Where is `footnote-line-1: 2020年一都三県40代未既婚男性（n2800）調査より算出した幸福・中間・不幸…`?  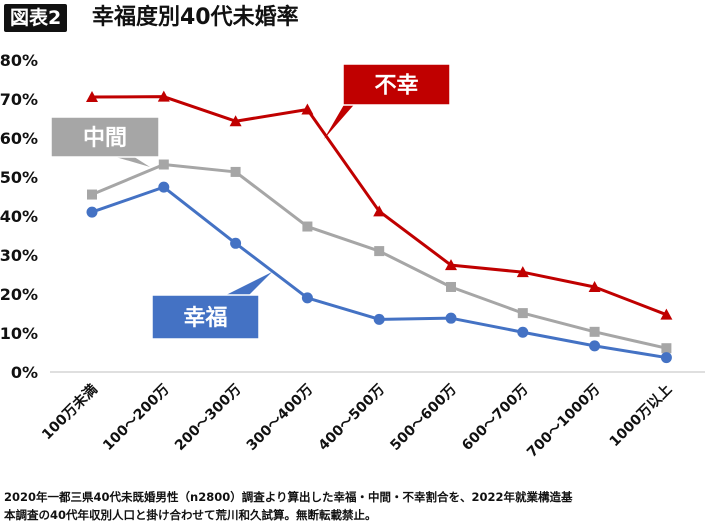
footnote-line-1: 2020年一都三県40代未既婚男性（n2800）調査より算出した幸福・中間・不幸… is located at coordinates (288, 497).